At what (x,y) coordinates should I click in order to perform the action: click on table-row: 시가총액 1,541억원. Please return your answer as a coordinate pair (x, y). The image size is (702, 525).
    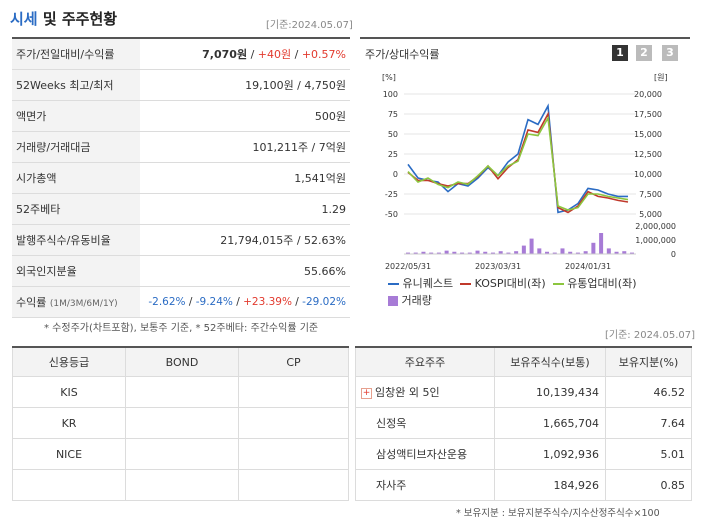
    Looking at the image, I should click on (181, 178).